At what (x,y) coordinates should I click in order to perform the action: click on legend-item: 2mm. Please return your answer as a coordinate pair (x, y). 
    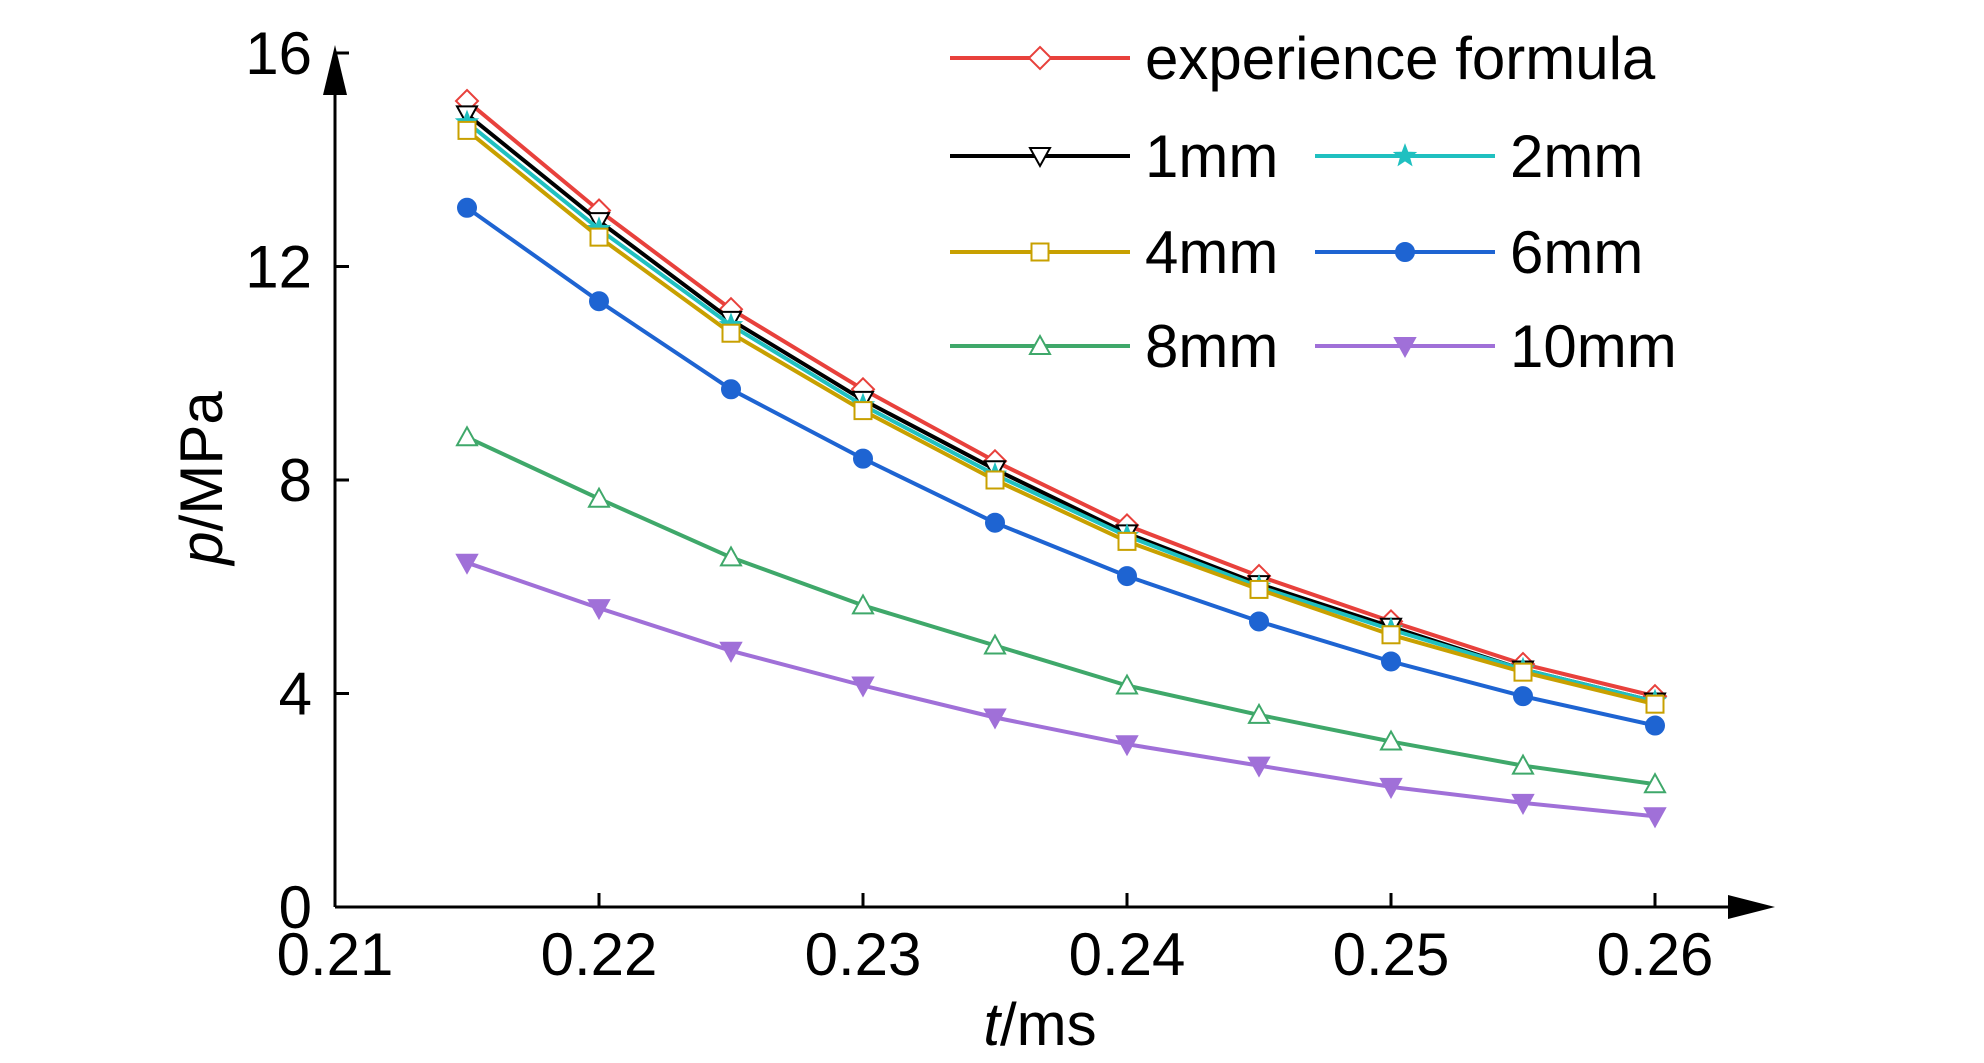
    Looking at the image, I should click on (1479, 156).